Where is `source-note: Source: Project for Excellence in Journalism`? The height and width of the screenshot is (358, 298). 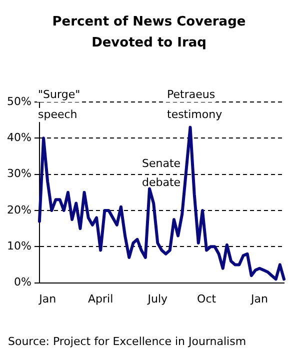 source-note: Source: Project for Excellence in Journalism is located at coordinates (127, 341).